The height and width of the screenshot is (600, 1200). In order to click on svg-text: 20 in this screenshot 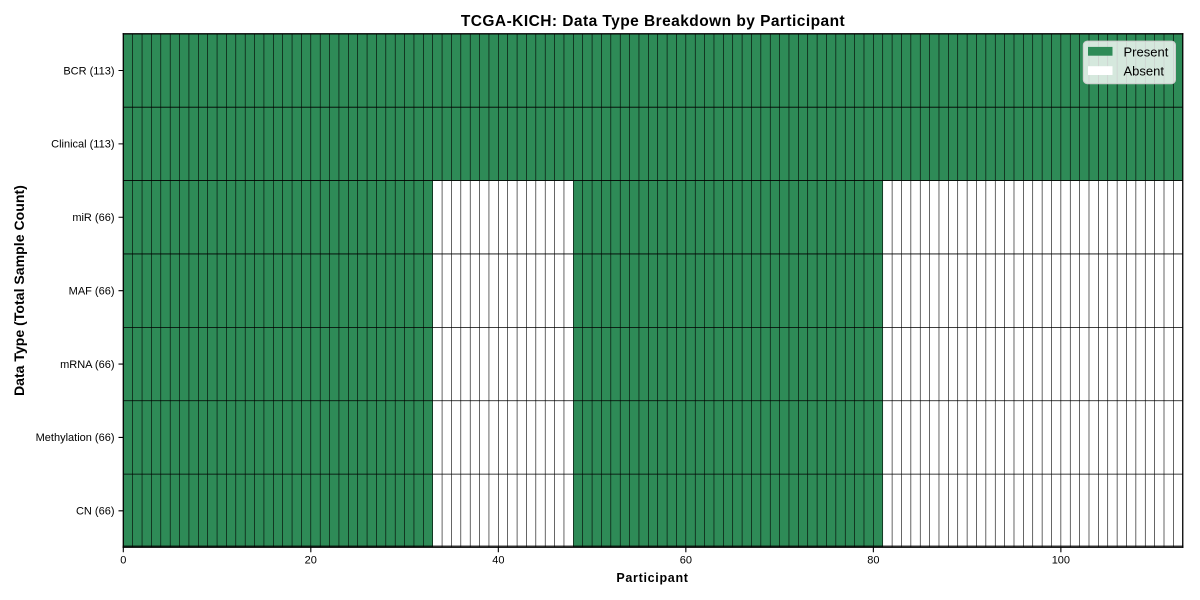, I will do `click(311, 561)`.